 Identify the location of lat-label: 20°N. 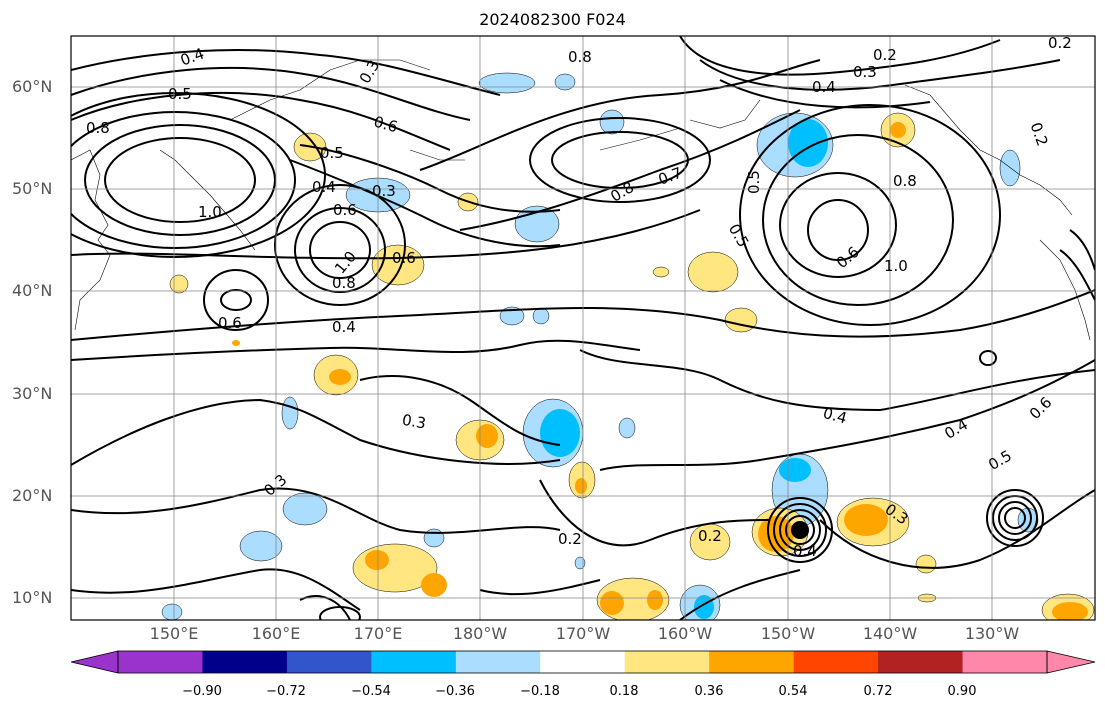
(32, 495).